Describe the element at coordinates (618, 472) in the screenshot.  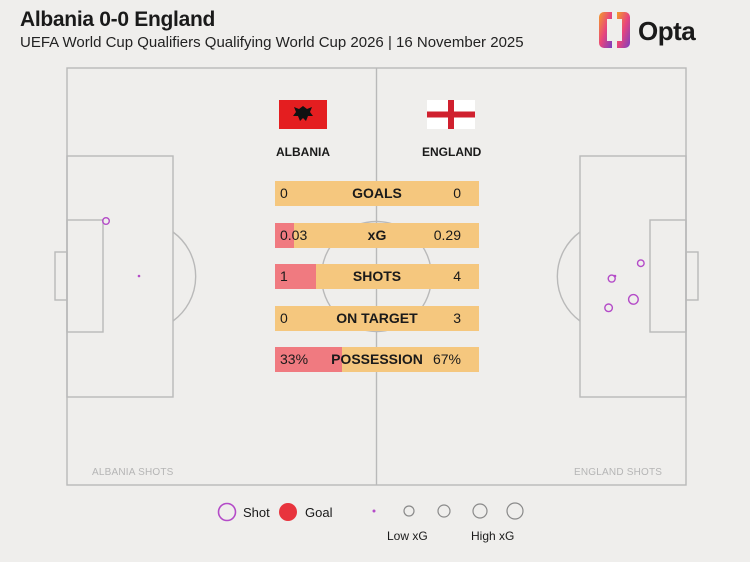
I see `away-shots-label: ENGLAND SHOTS` at that location.